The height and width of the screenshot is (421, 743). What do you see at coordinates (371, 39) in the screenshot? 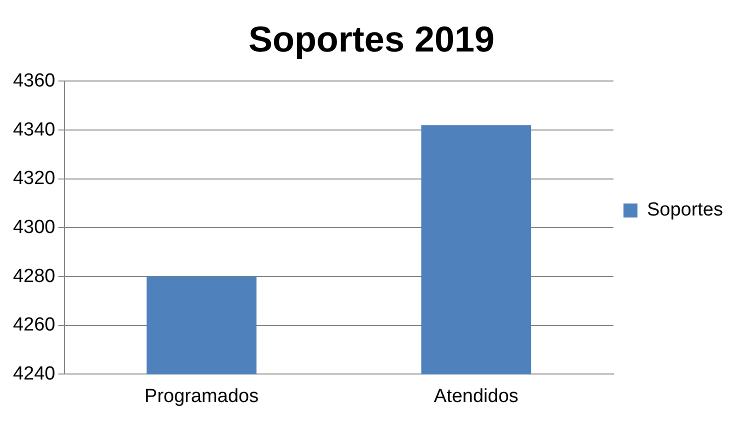
I see `chart-title: Soportes 2019` at bounding box center [371, 39].